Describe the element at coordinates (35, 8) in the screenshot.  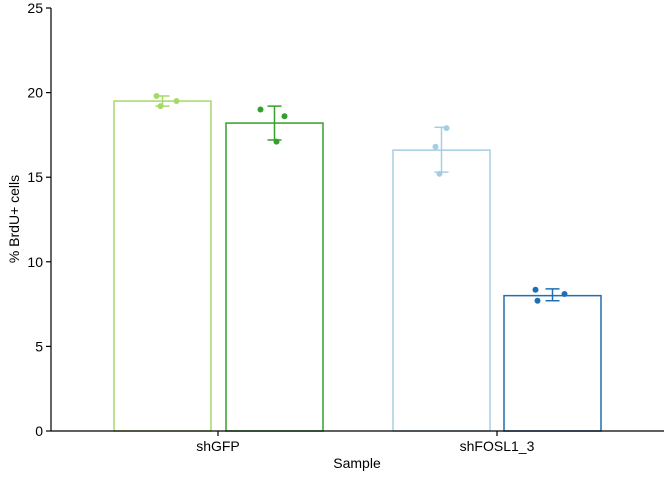
I see `y-tick-label: 25` at that location.